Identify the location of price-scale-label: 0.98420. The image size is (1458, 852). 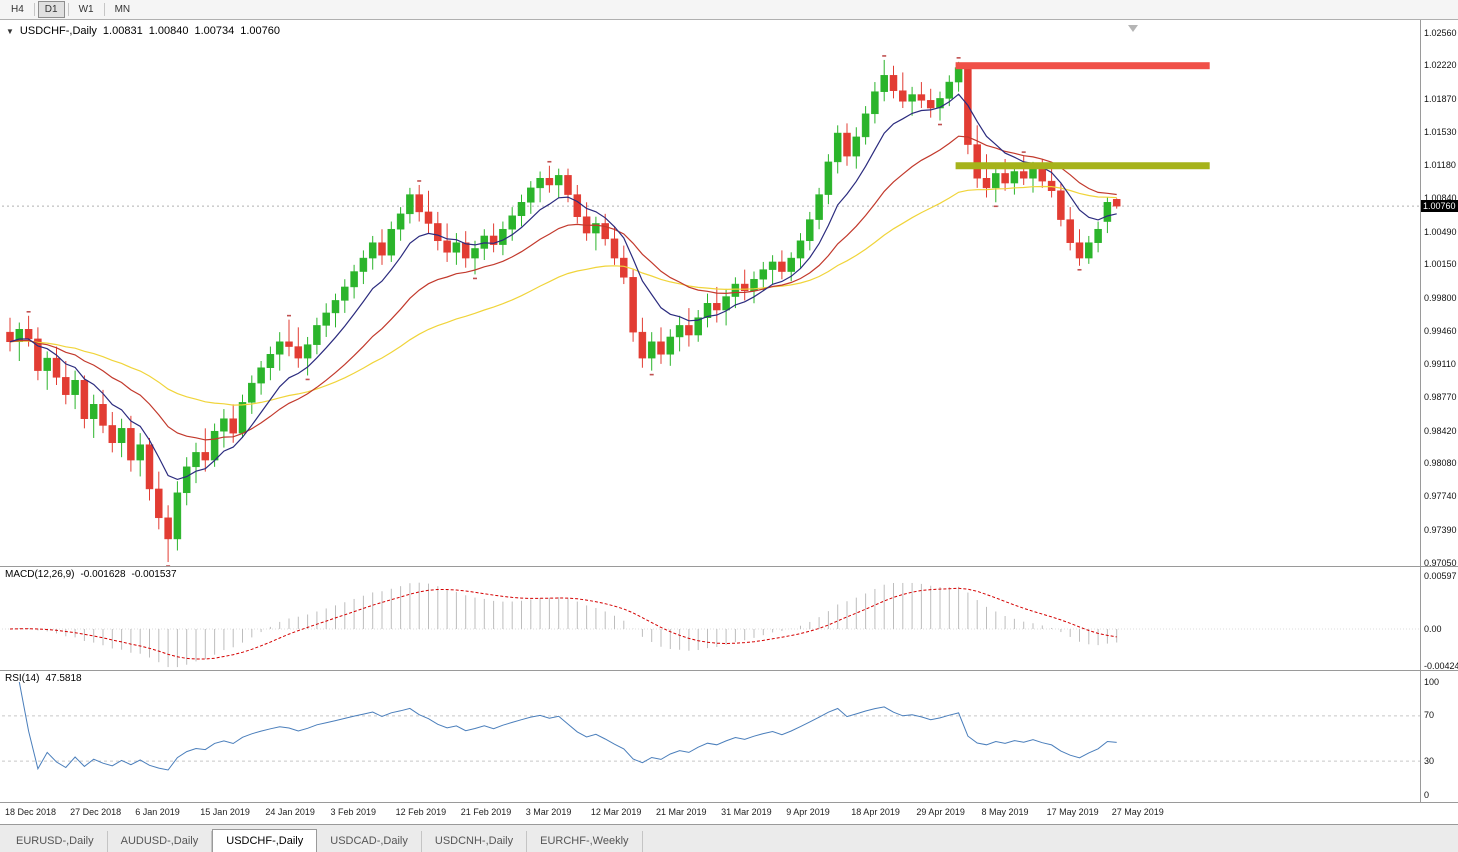
(1440, 430).